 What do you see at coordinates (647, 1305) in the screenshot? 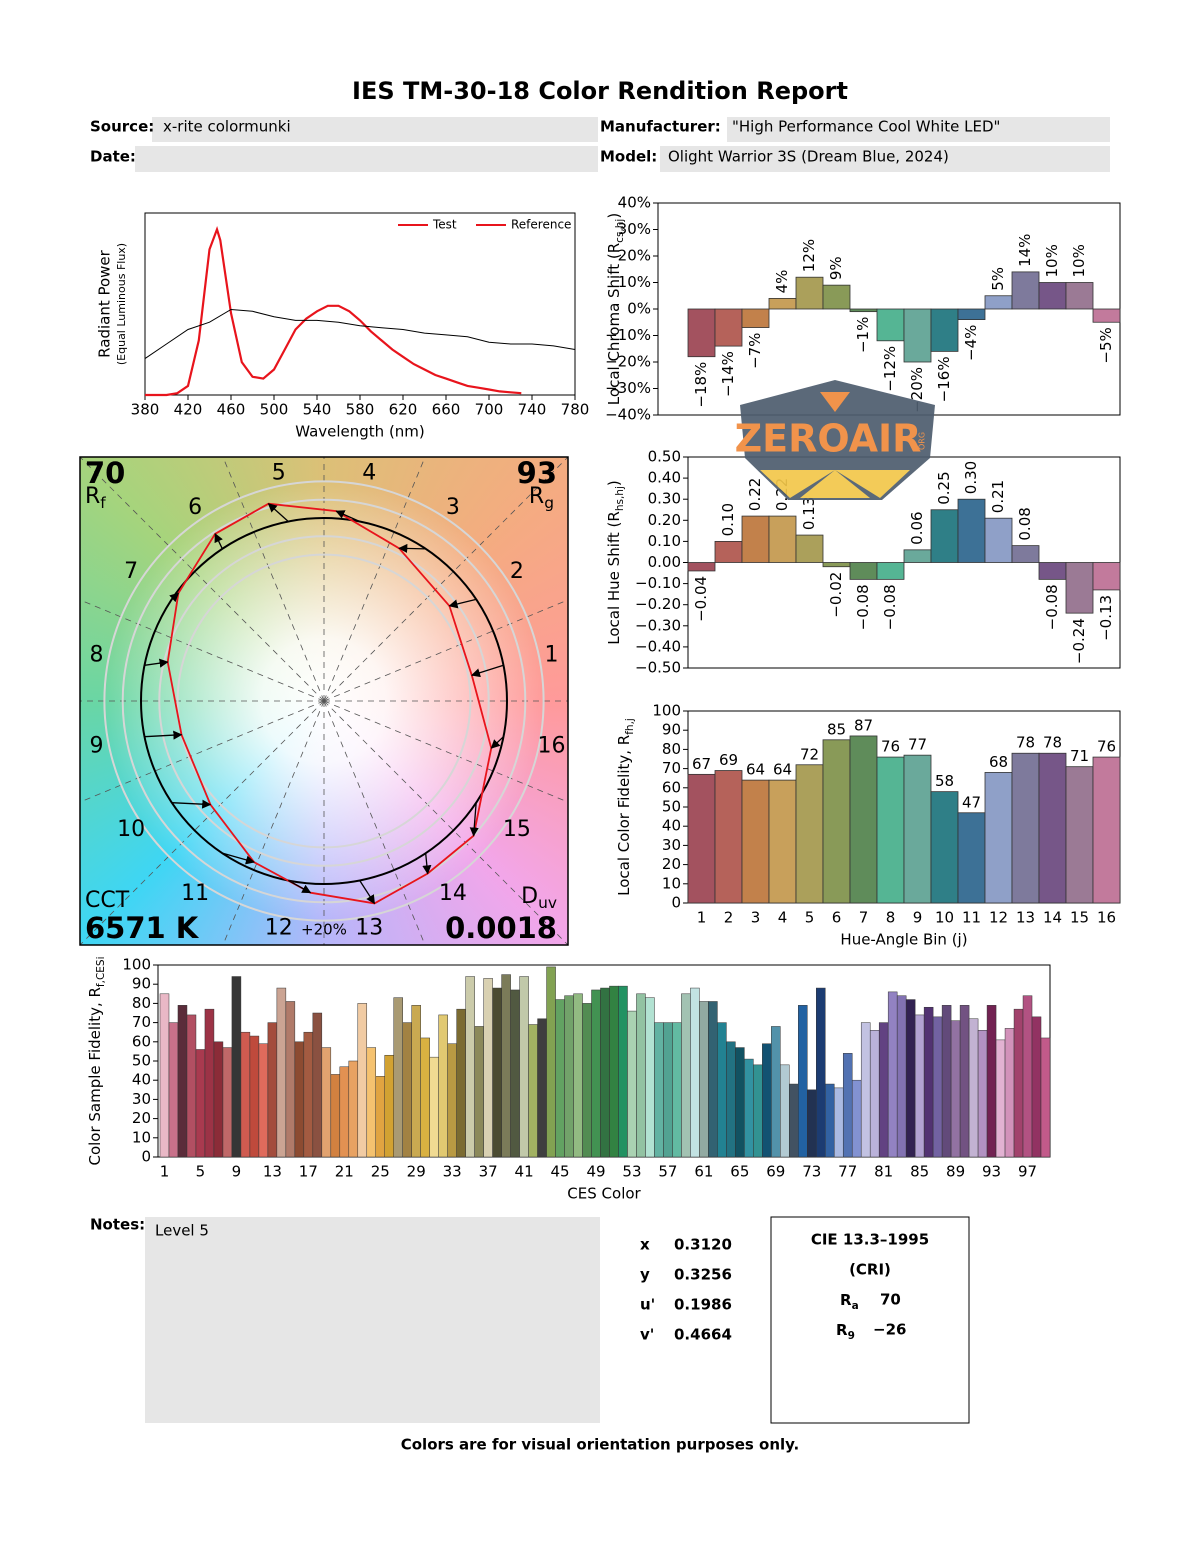
I see `chromaticity-label: u'` at bounding box center [647, 1305].